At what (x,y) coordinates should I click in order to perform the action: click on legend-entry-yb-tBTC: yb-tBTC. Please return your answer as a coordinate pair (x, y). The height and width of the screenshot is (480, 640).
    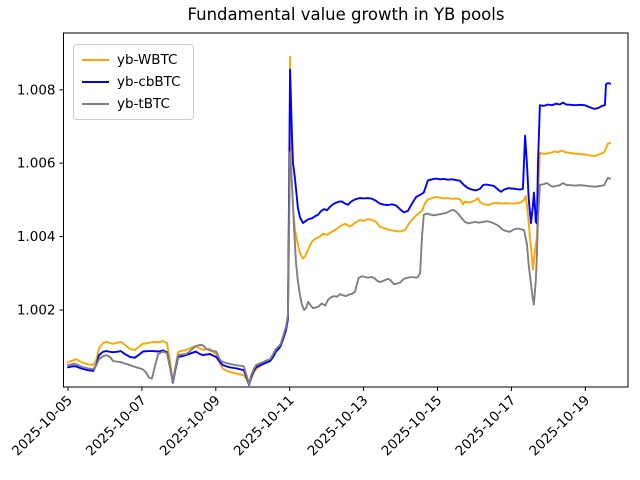
    Looking at the image, I should click on (131, 104).